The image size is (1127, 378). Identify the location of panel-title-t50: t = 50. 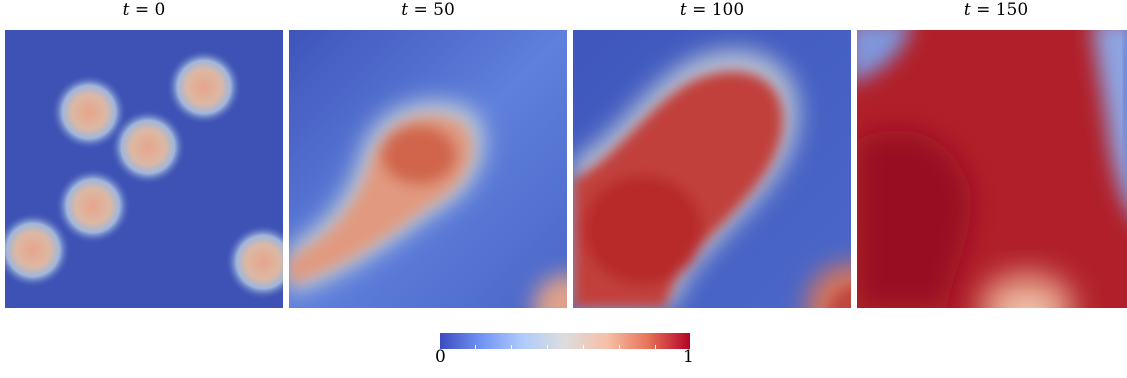
(428, 10).